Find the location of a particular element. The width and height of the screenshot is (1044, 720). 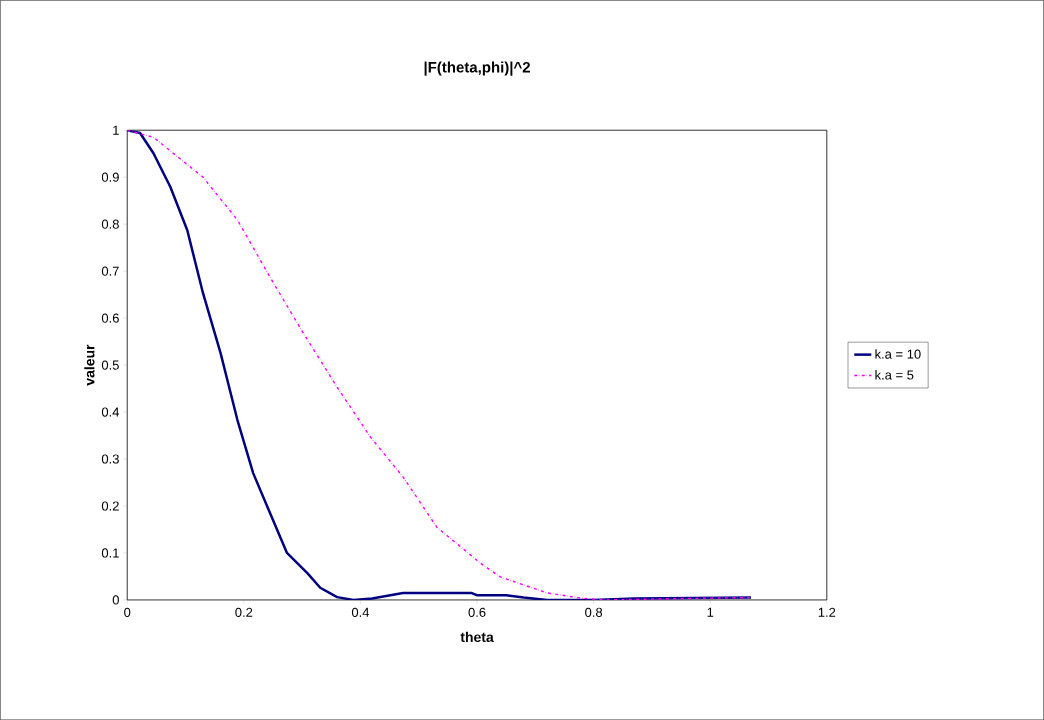

legend-label: k.a = 10 is located at coordinates (898, 354).